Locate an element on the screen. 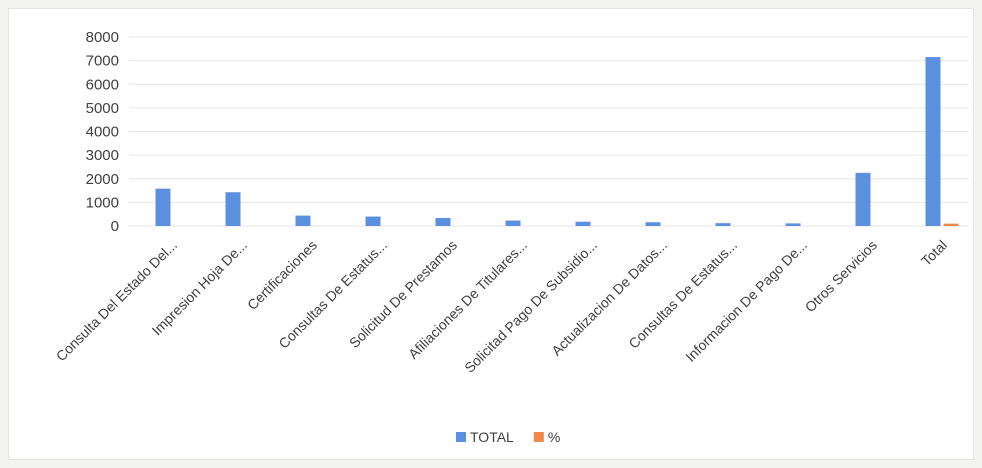 Image resolution: width=982 pixels, height=468 pixels. y-tick-label: 8000 is located at coordinates (102, 37).